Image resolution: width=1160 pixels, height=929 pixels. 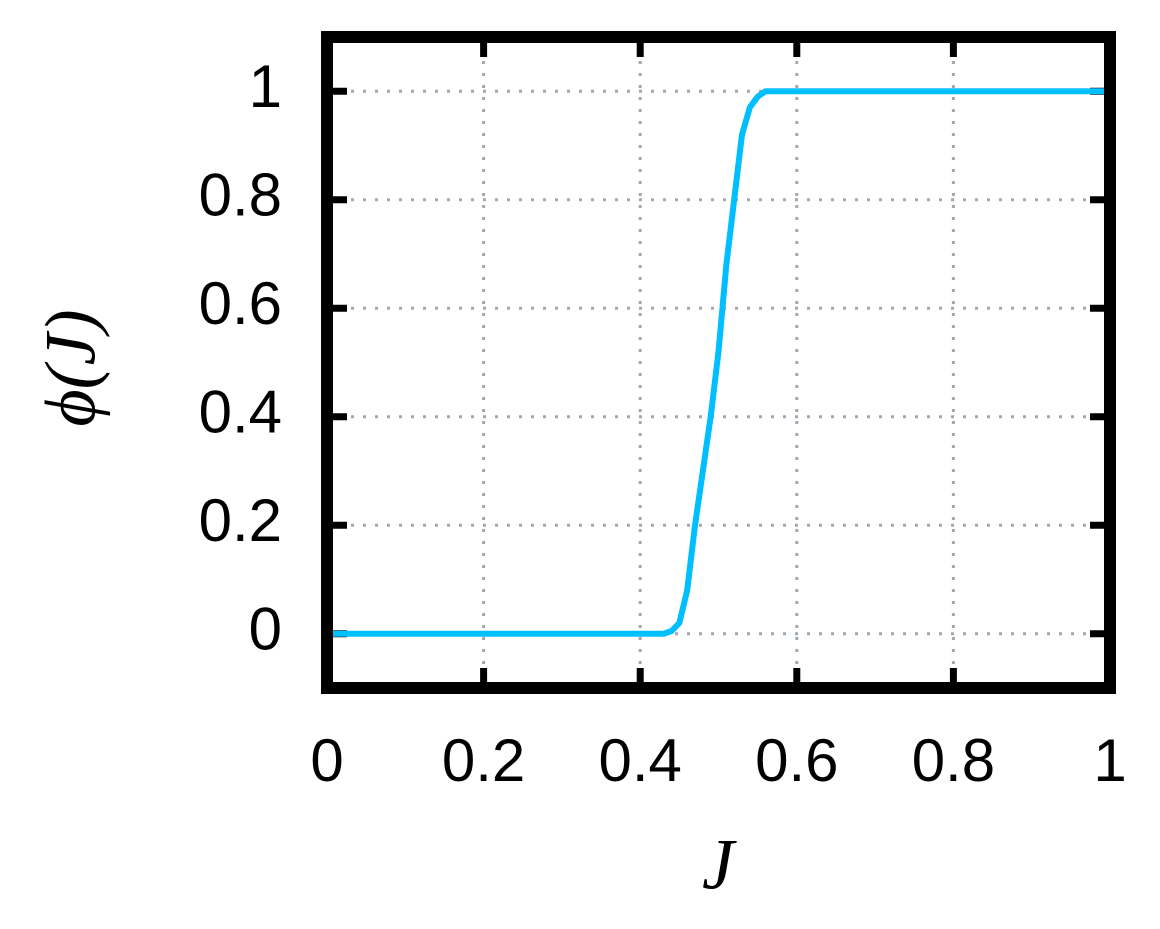 I want to click on y-tick-label: 1, so click(x=265, y=86).